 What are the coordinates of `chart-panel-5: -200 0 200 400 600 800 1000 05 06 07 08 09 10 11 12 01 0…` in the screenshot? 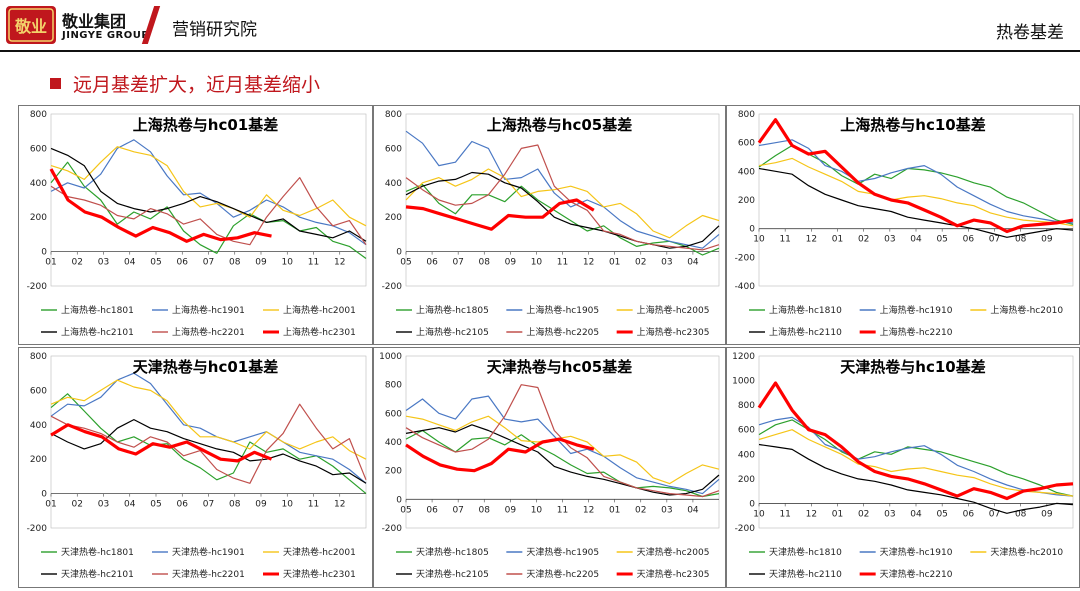 It's located at (549, 467).